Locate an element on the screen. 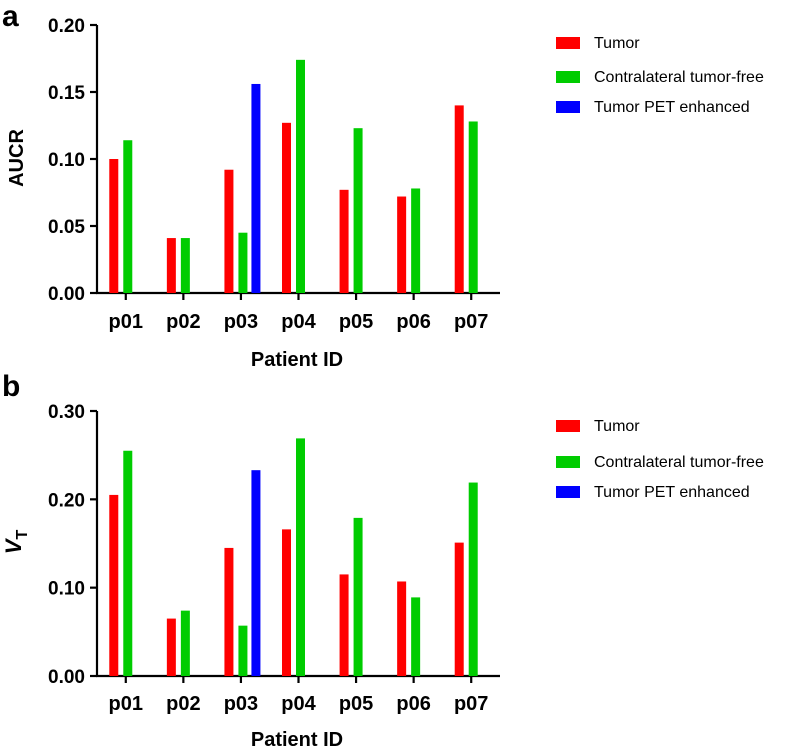 The image size is (787, 753). x-tick-label-p01-a: p01 is located at coordinates (126, 322).